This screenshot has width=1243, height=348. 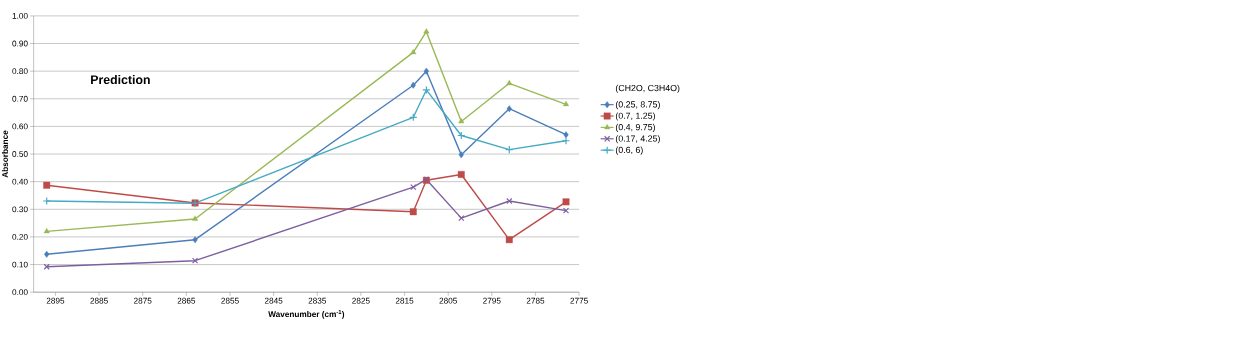 What do you see at coordinates (448, 300) in the screenshot?
I see `x-tick-label: 2805` at bounding box center [448, 300].